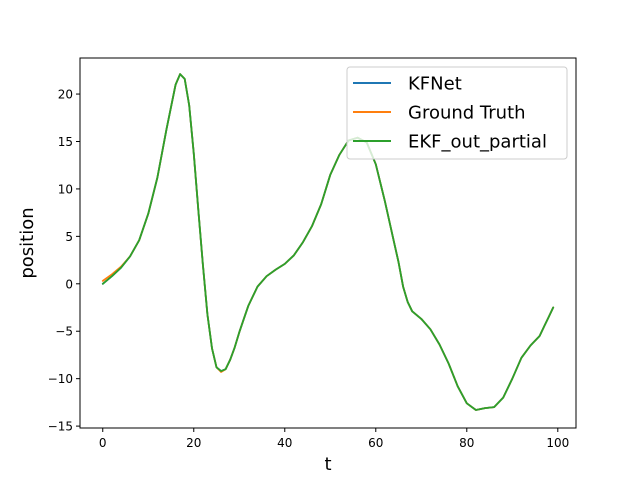  I want to click on y-ticks: −15 −10 −5 0 5 10 15 20, so click(64, 261).